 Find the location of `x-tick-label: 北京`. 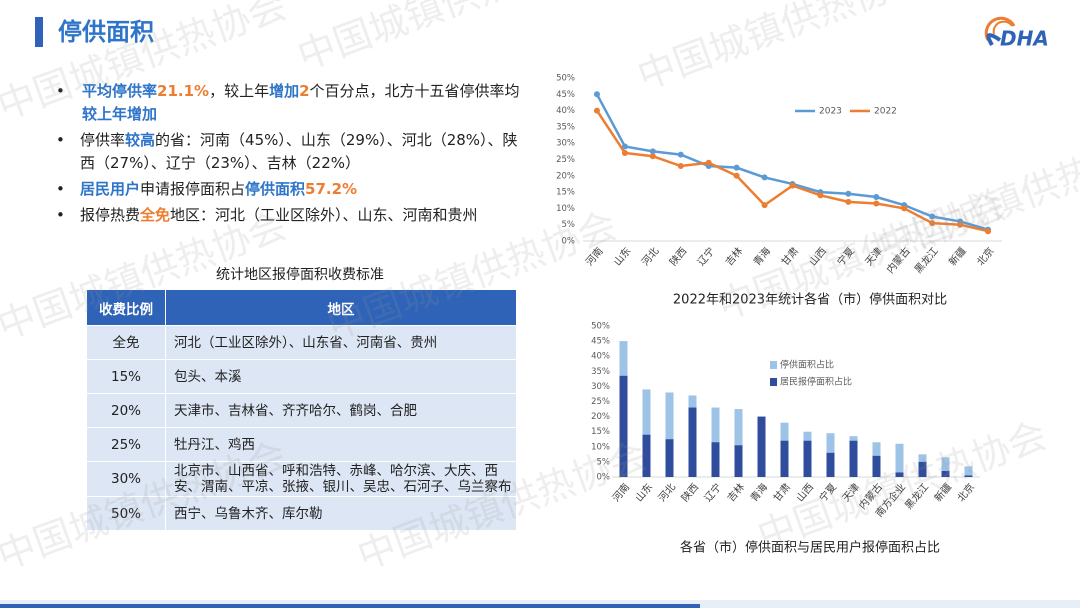

x-tick-label: 北京 is located at coordinates (985, 257).